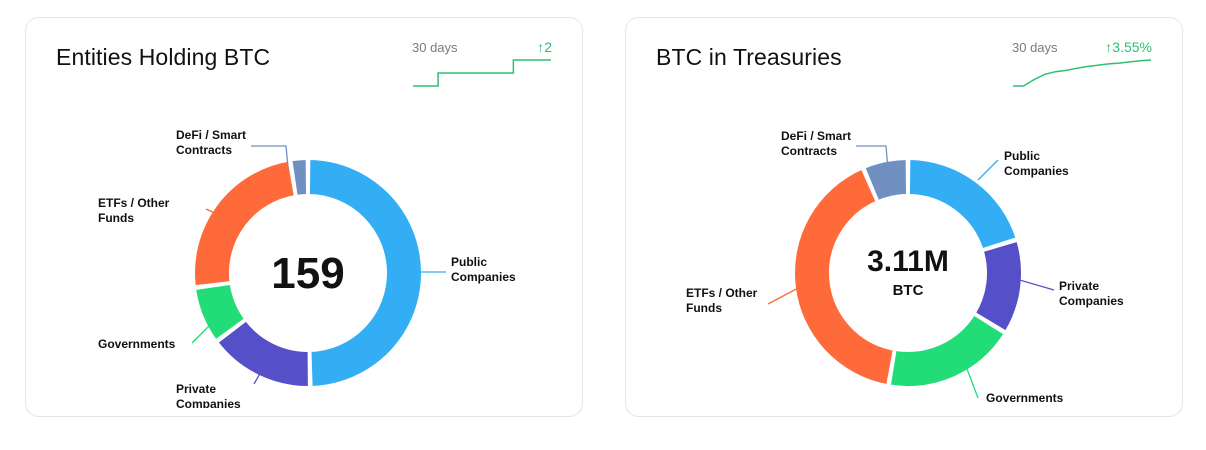 The image size is (1206, 450). I want to click on trend-change: ↑2, so click(544, 47).